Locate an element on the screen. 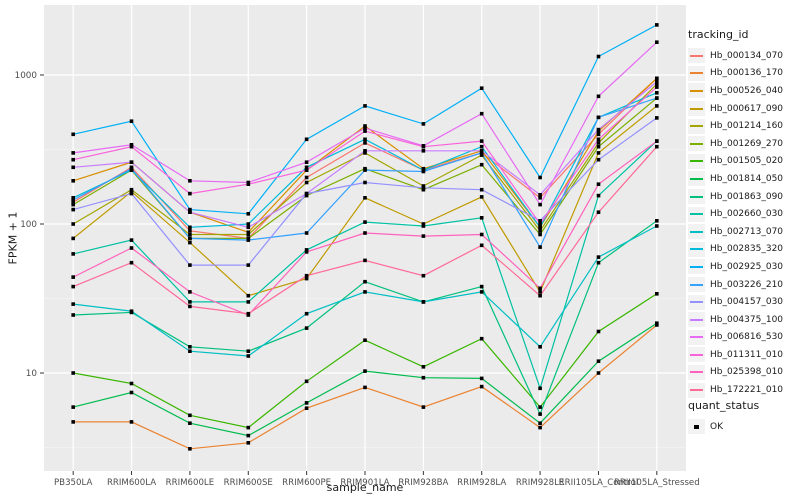 The width and height of the screenshot is (800, 500). legend-label: Hb_001863_090 is located at coordinates (747, 196).